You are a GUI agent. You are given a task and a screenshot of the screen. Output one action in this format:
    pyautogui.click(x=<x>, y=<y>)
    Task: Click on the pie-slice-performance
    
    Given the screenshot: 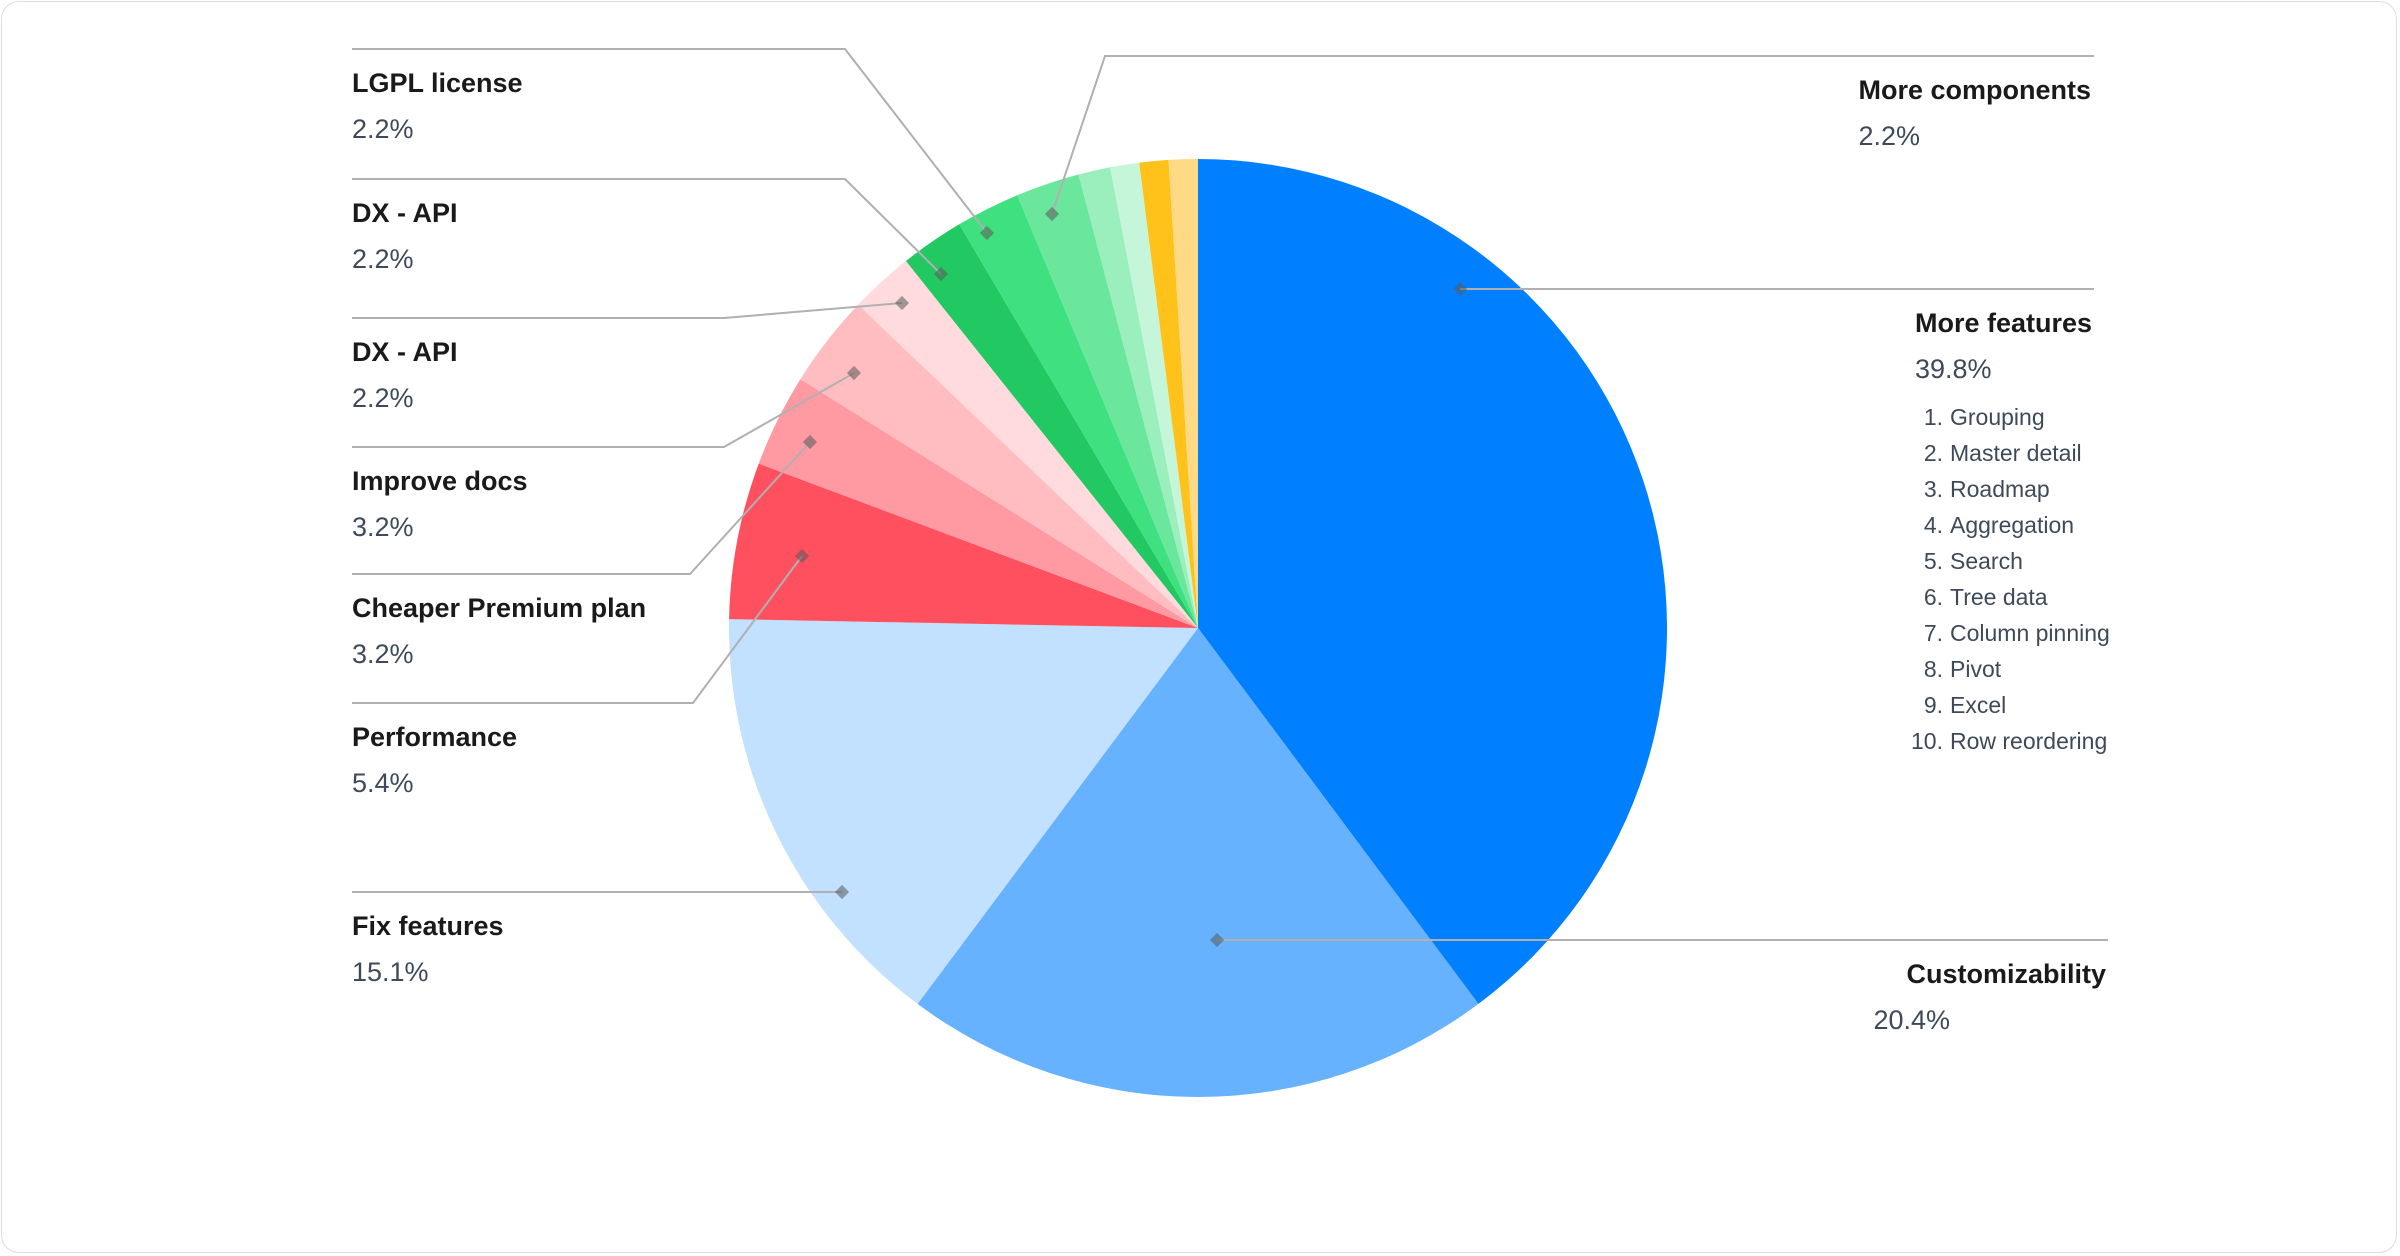 What is the action you would take?
    pyautogui.click(x=963, y=545)
    